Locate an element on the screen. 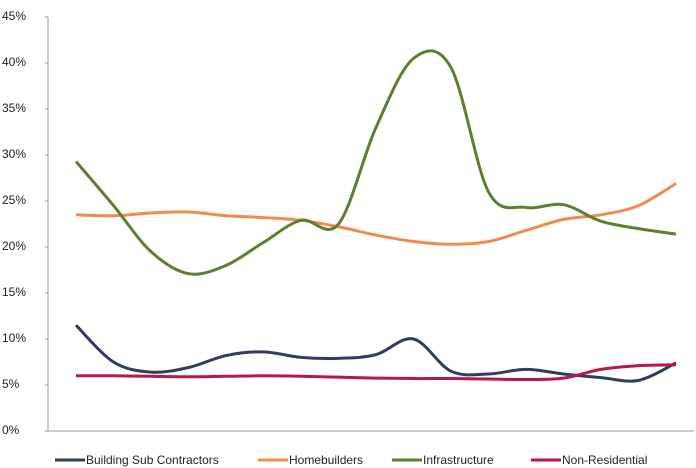 The image size is (696, 468). legend-label: Homebuilders is located at coordinates (326, 460).